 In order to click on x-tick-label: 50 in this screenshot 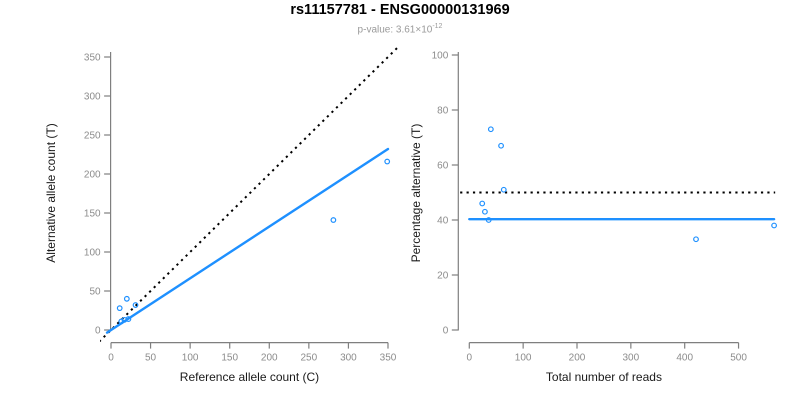, I will do `click(151, 358)`.